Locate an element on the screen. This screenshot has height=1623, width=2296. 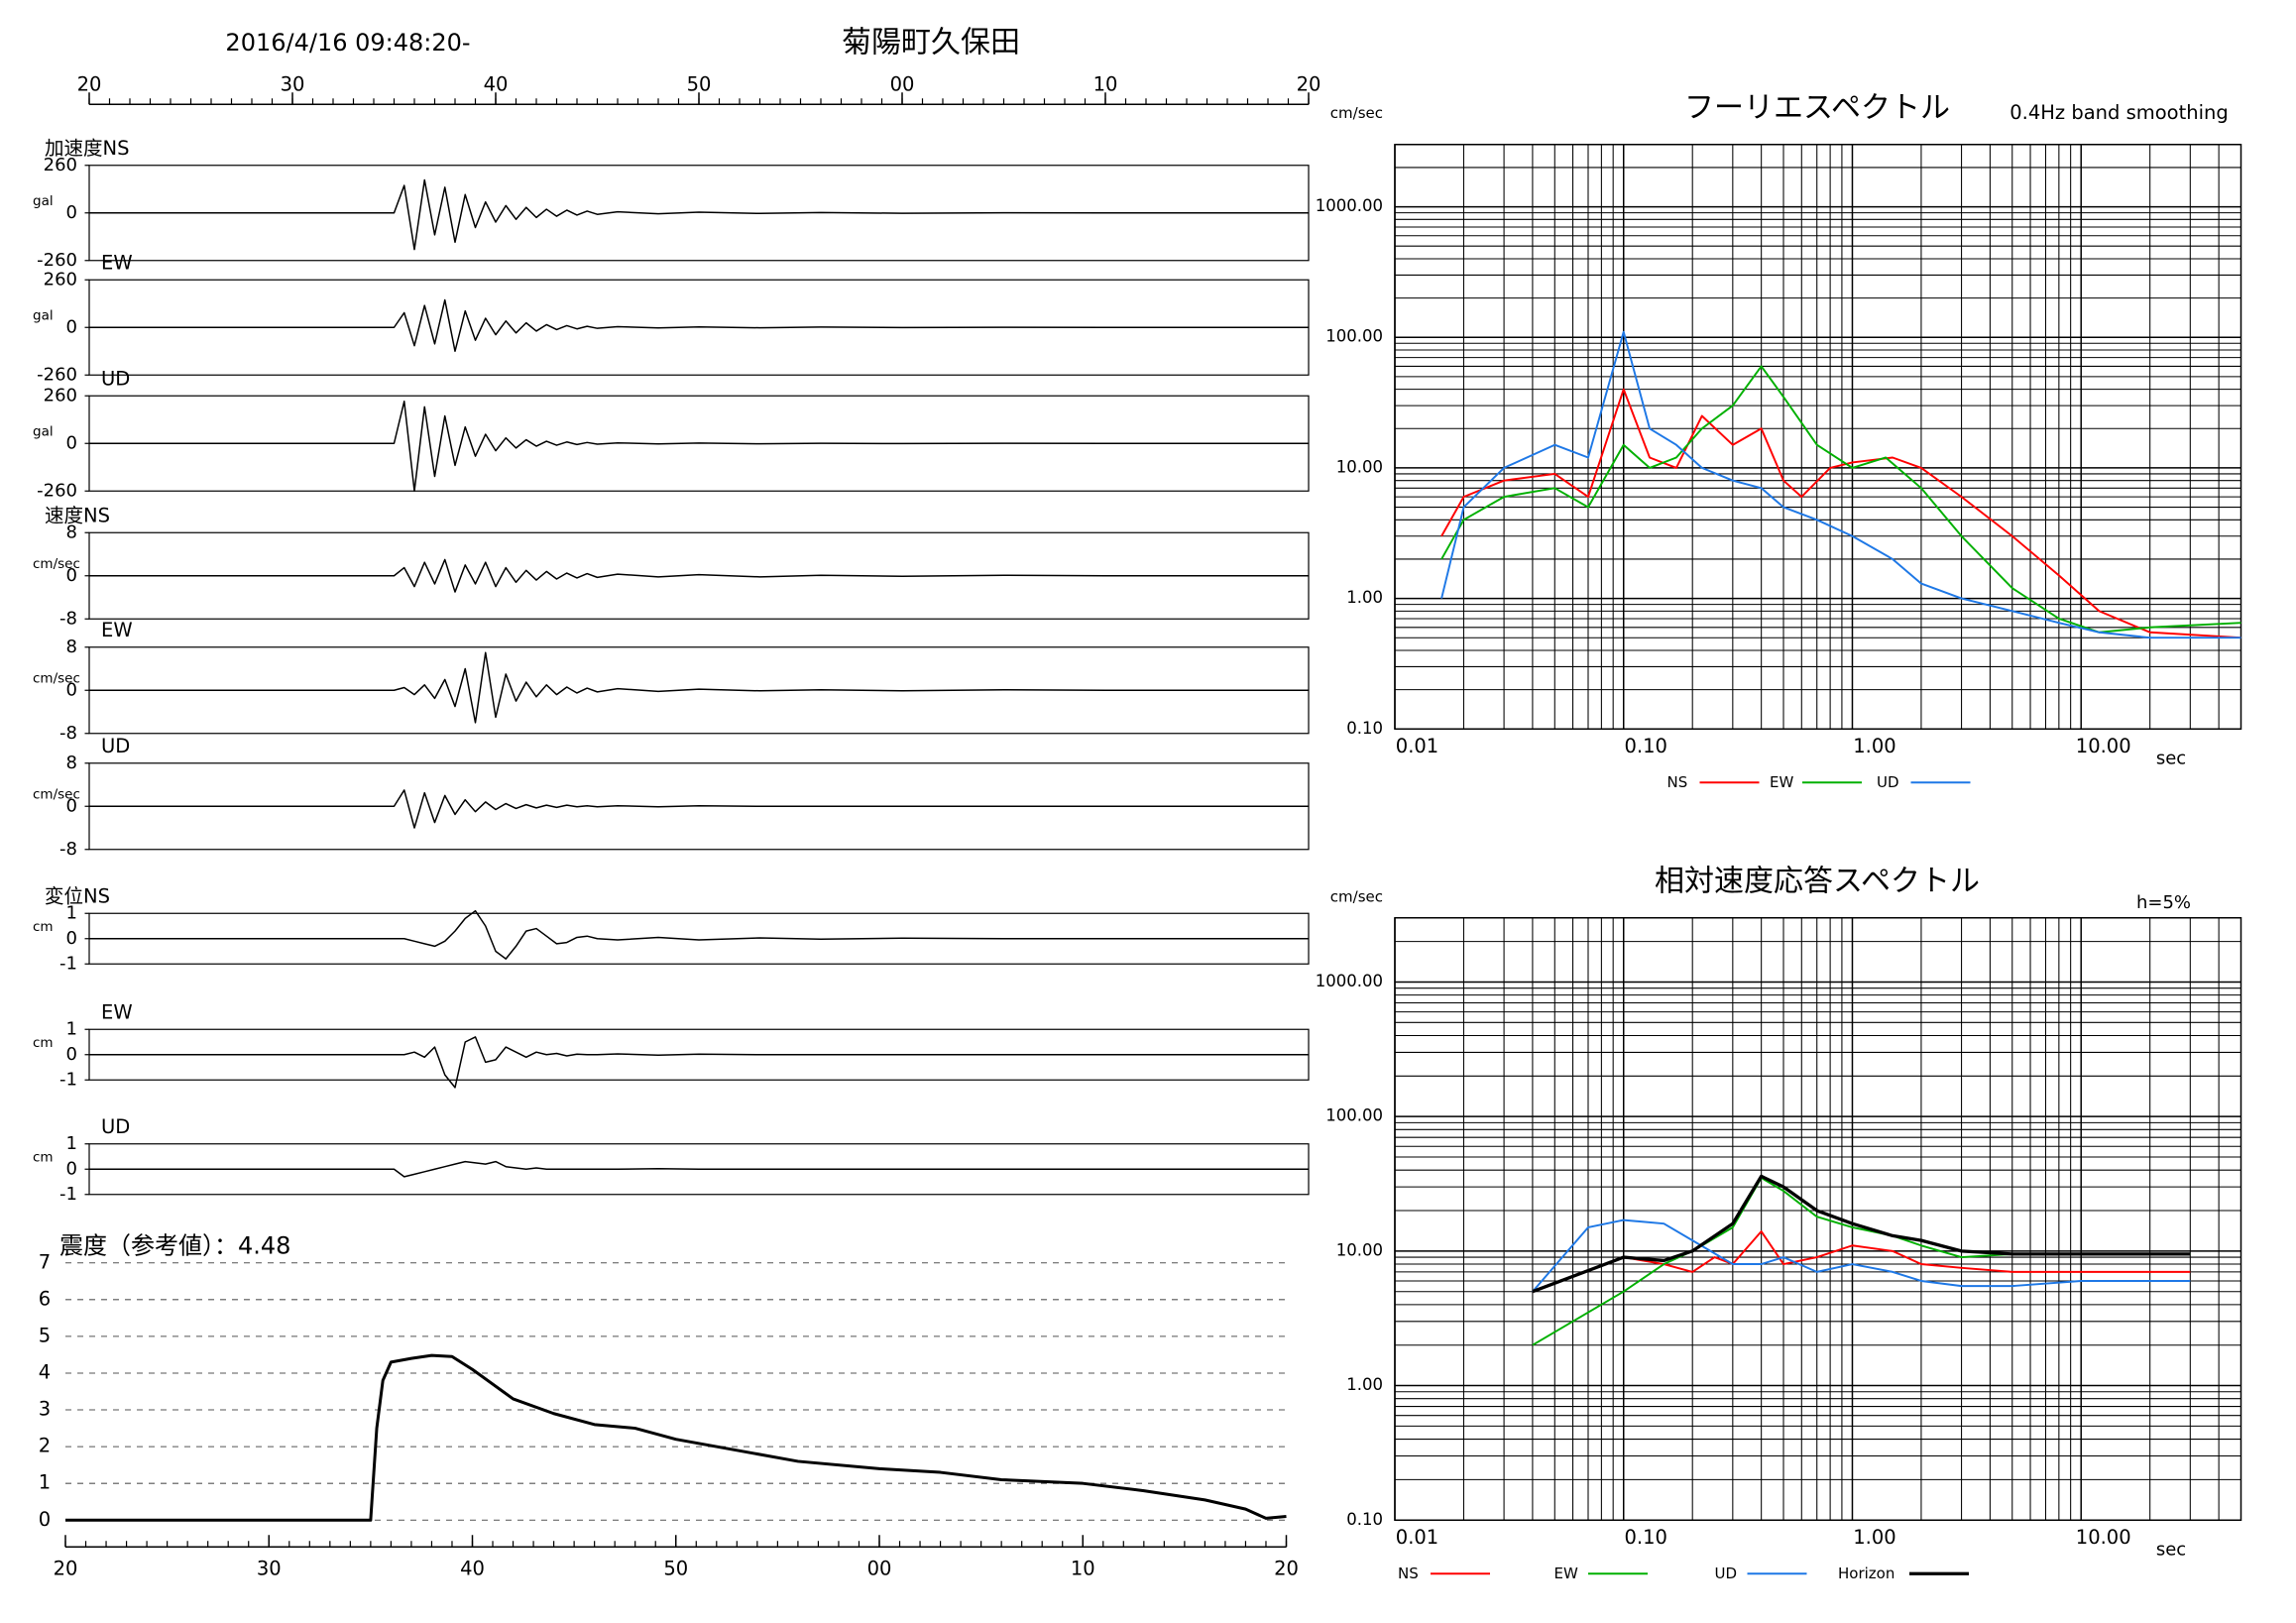
record-time: 2016/4/16 09:48:20- is located at coordinates (348, 43).